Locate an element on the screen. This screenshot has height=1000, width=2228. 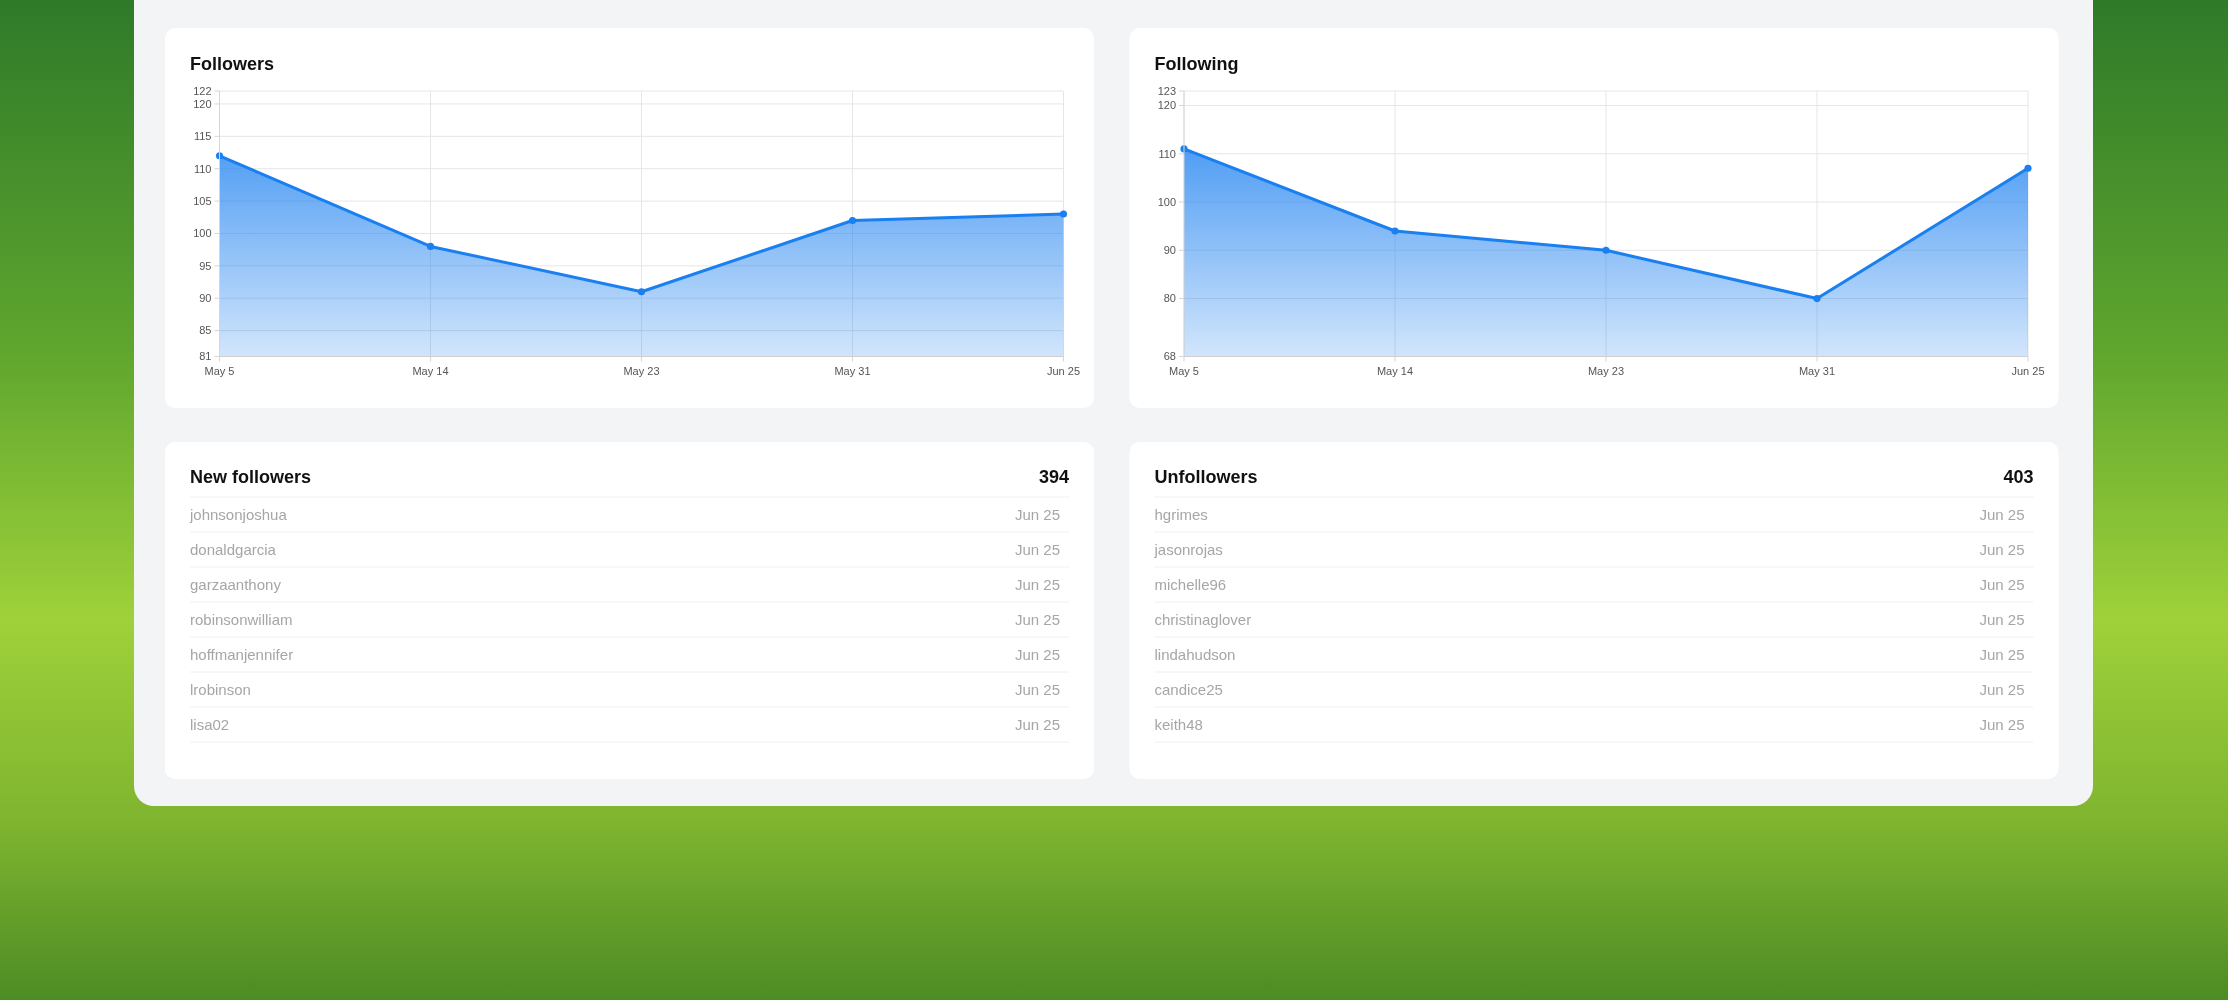
y-tick-label: 123 is located at coordinates (1166, 90).